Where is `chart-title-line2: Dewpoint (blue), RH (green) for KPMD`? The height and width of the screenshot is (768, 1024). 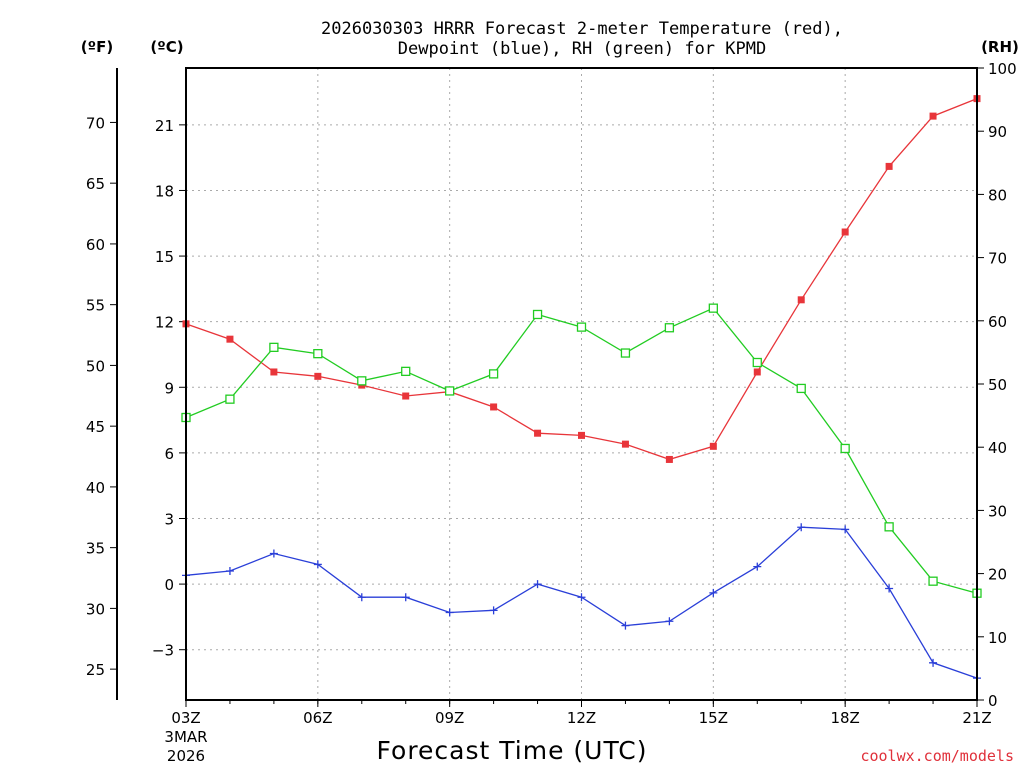
chart-title-line2: Dewpoint (blue), RH (green) for KPMD is located at coordinates (582, 49).